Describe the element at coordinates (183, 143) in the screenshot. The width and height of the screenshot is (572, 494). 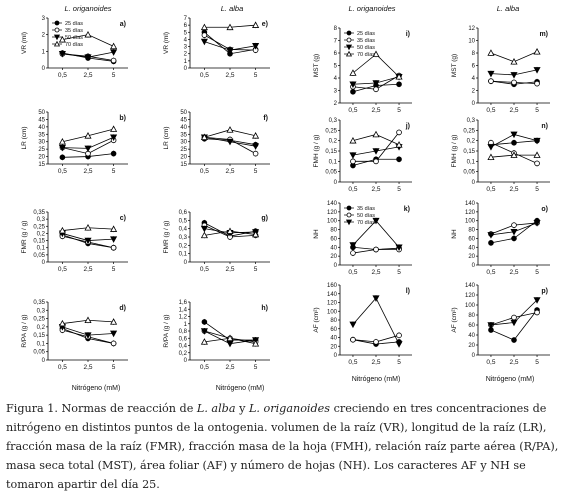
I see `y-tick-label: 30` at that location.